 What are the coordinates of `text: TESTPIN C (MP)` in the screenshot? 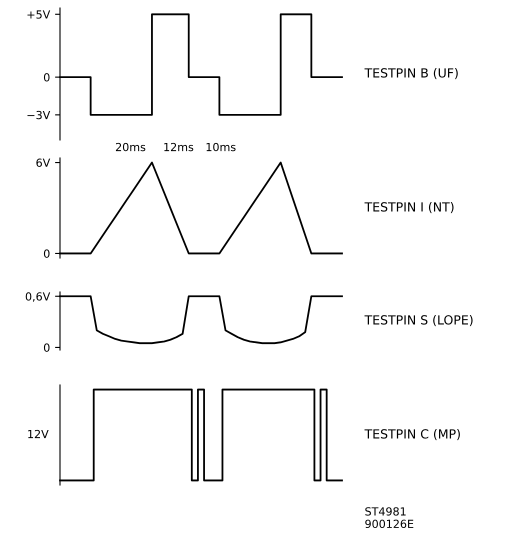 It's located at (412, 434).